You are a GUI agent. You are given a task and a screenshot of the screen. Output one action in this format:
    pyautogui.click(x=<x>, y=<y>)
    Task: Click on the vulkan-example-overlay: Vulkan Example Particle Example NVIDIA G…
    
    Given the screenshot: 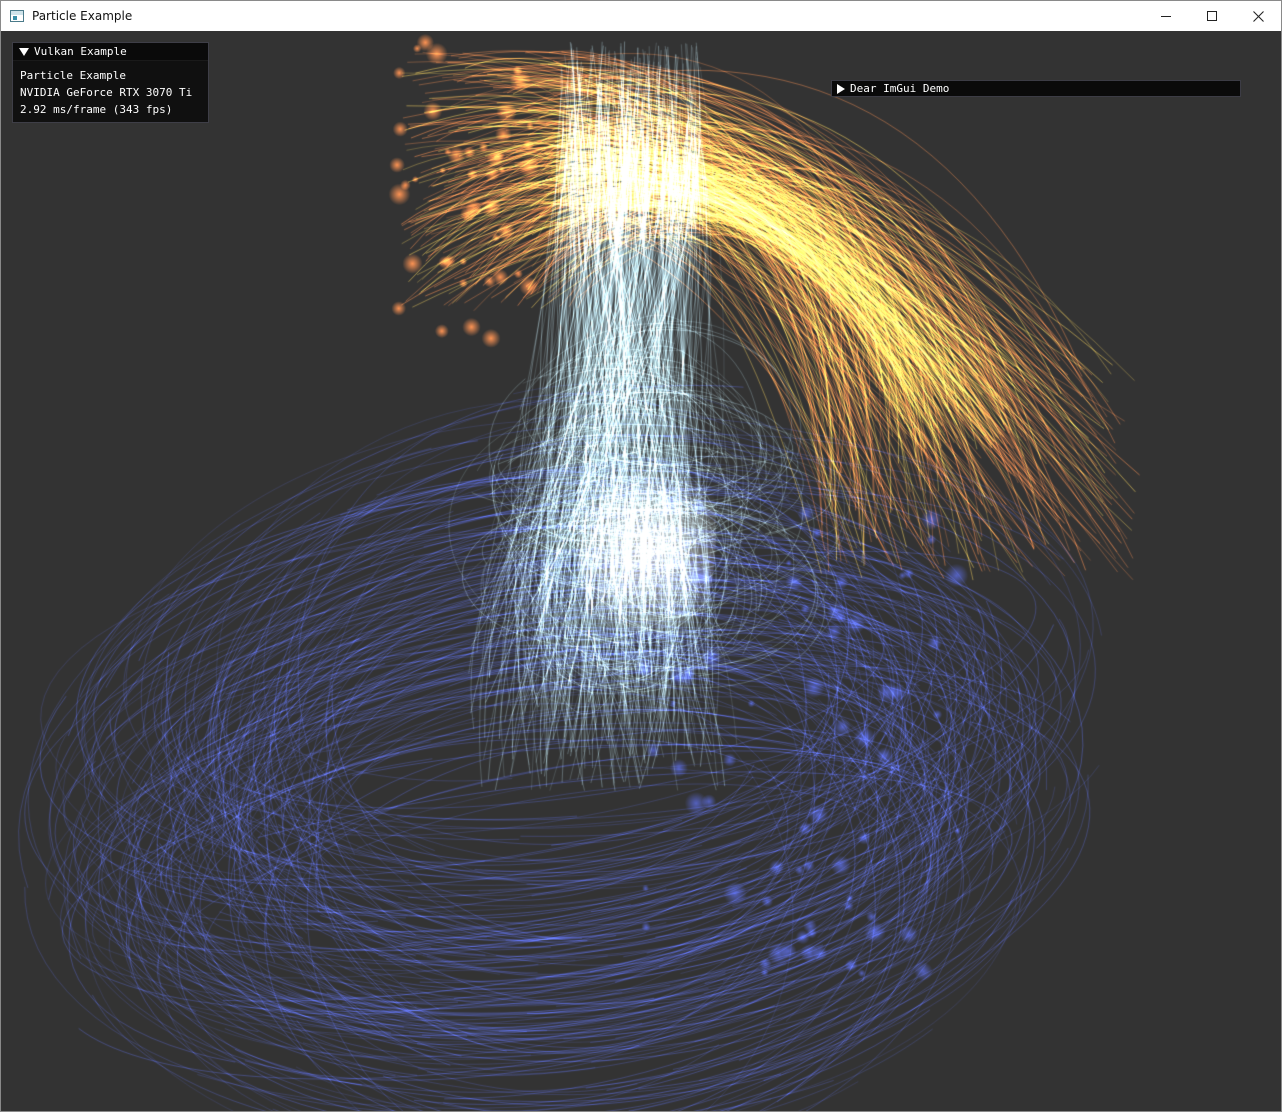 What is the action you would take?
    pyautogui.click(x=110, y=82)
    